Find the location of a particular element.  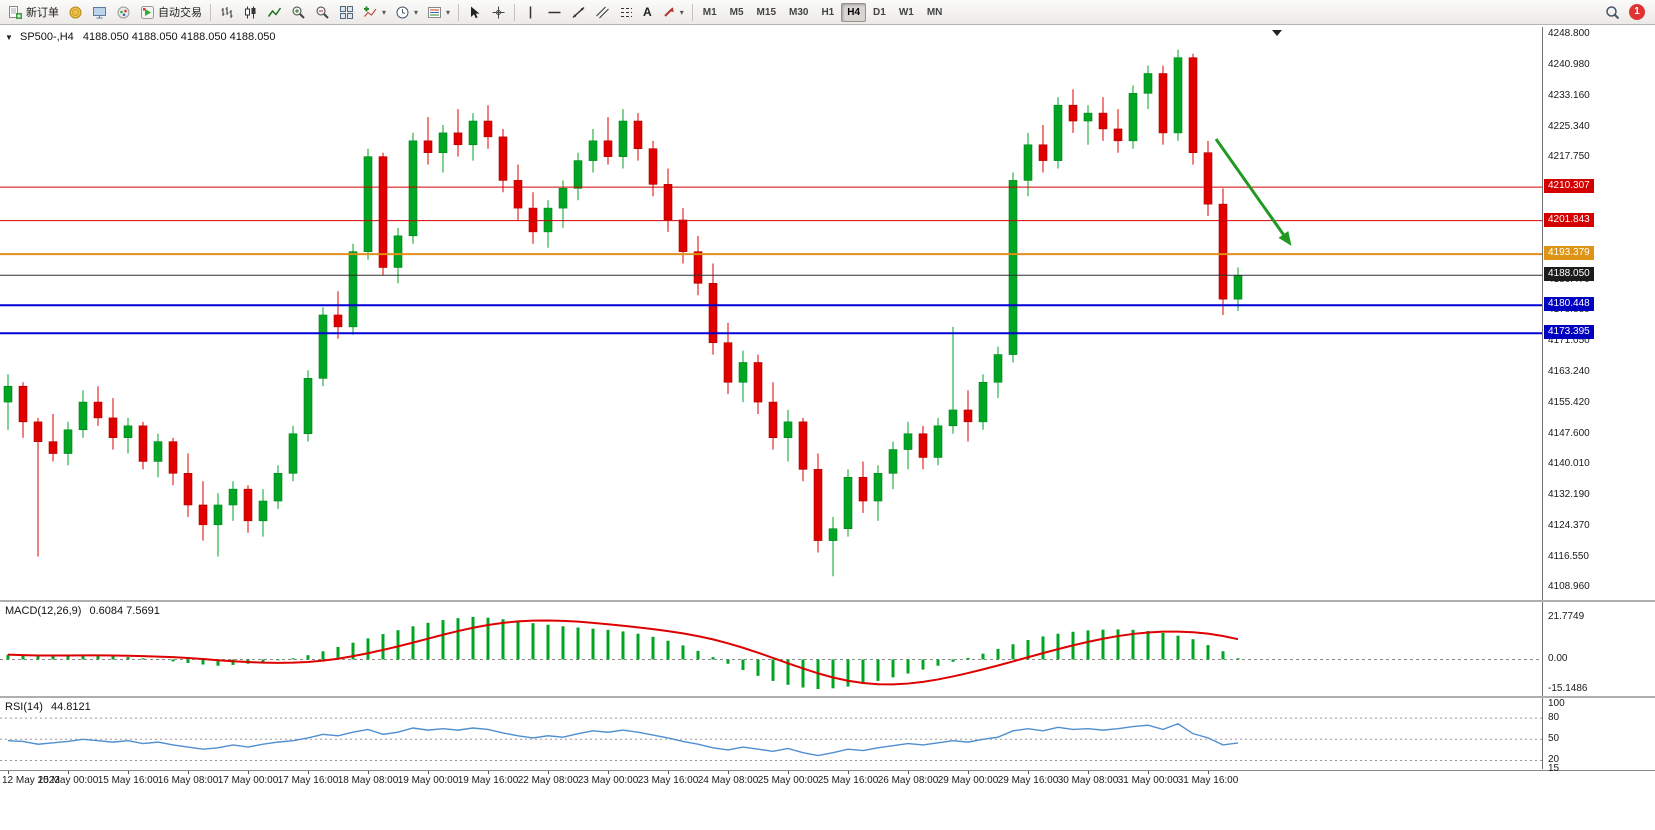

timeframe-button-MN: MN is located at coordinates (935, 12).